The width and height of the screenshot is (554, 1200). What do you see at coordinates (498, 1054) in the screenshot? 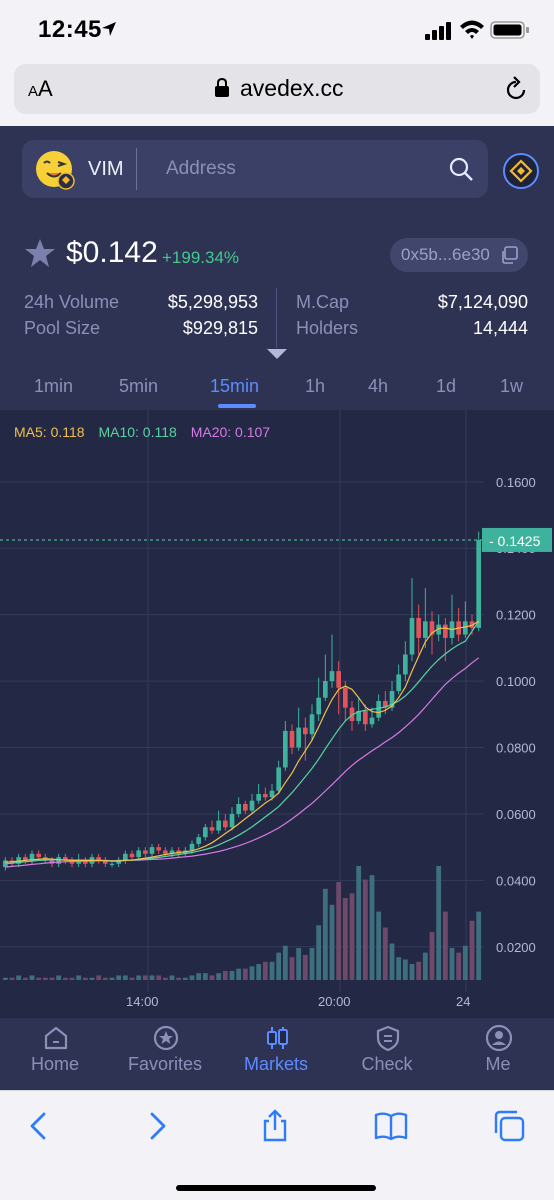
I see `nav-me: Me` at bounding box center [498, 1054].